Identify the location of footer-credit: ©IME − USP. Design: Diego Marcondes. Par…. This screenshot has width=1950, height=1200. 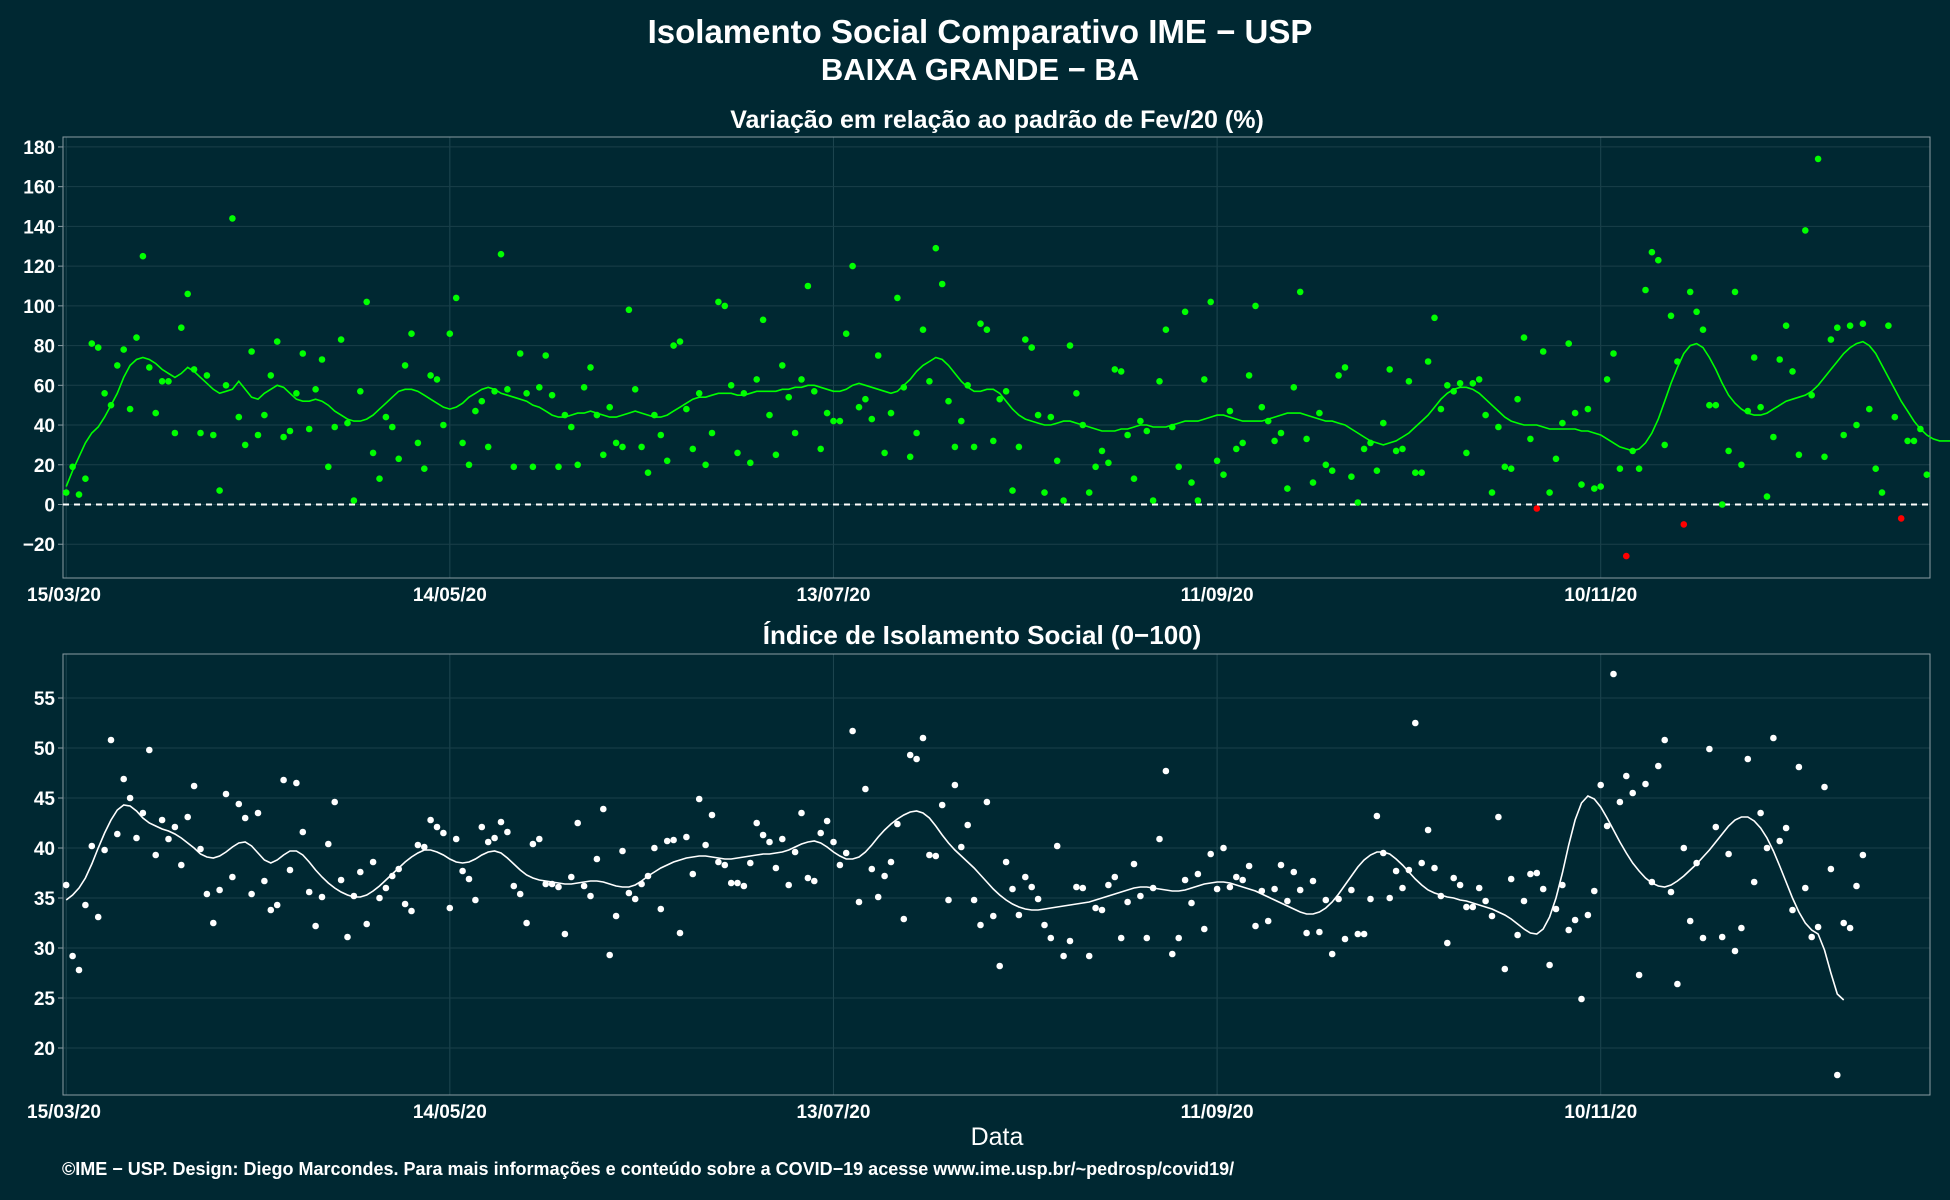
(648, 1169).